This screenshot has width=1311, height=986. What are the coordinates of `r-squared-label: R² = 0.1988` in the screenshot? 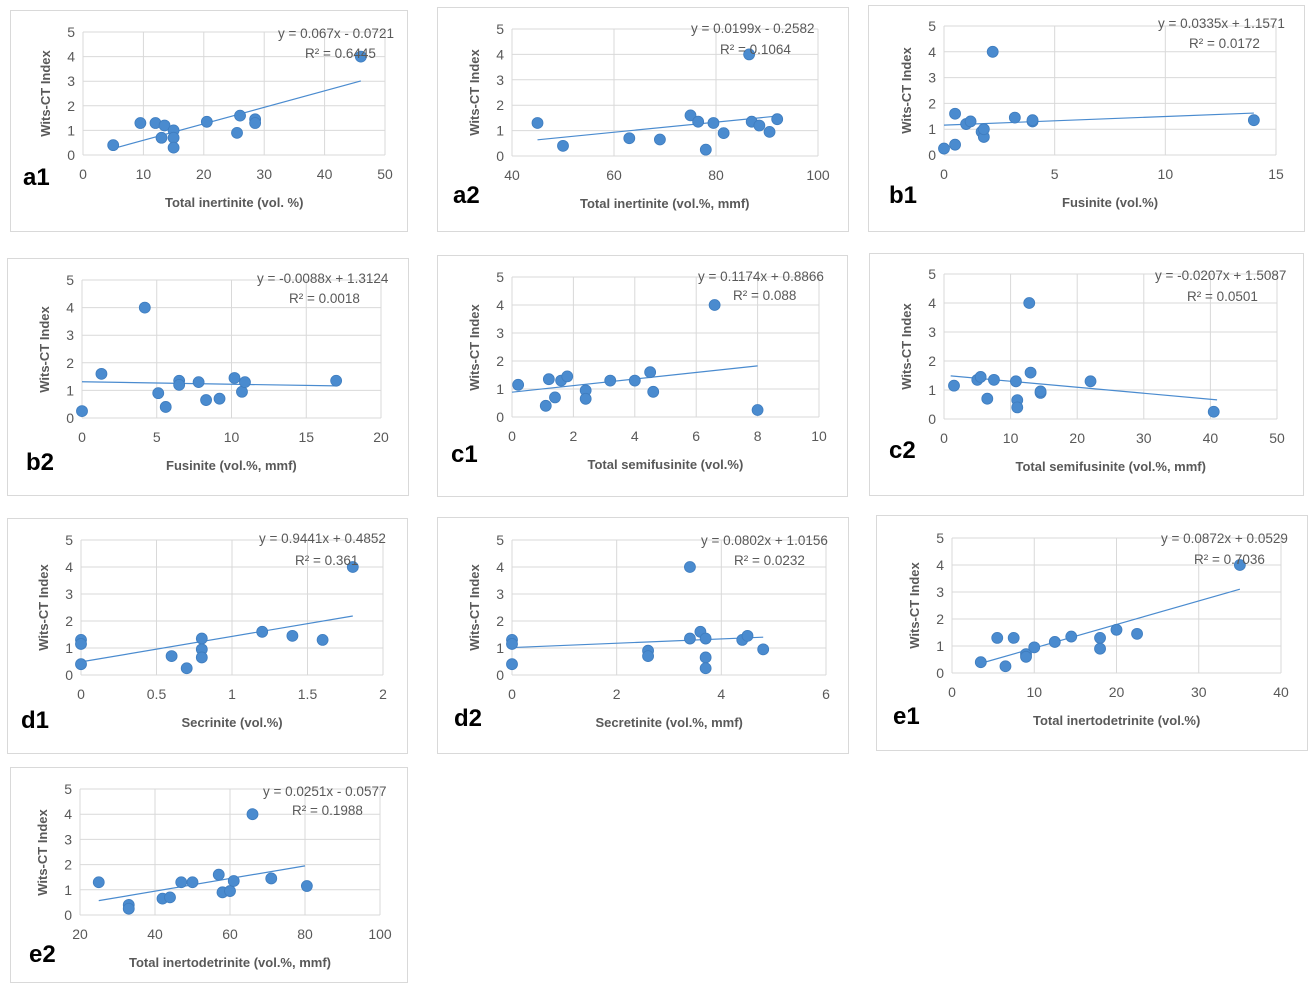 It's located at (327, 810).